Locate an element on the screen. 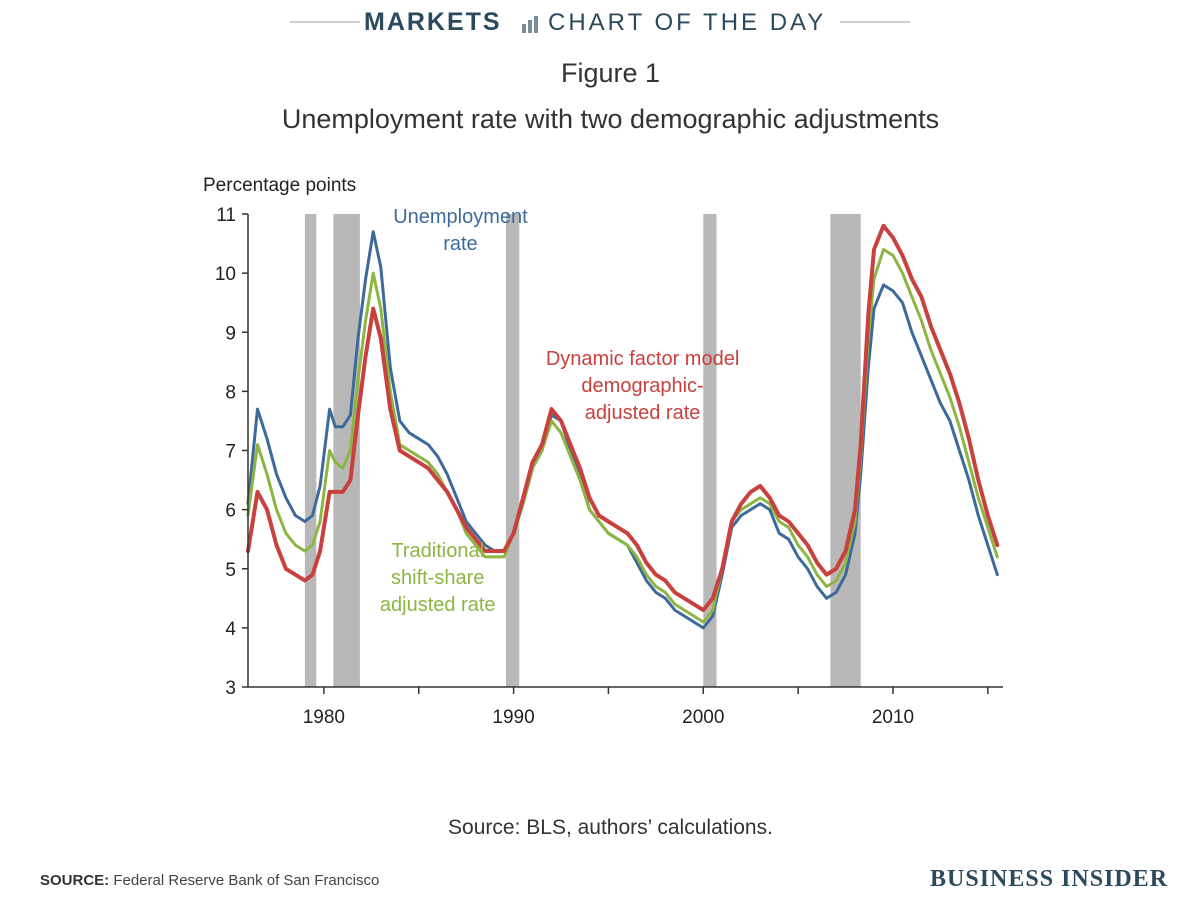  y-tick-label: 10 is located at coordinates (225, 274).